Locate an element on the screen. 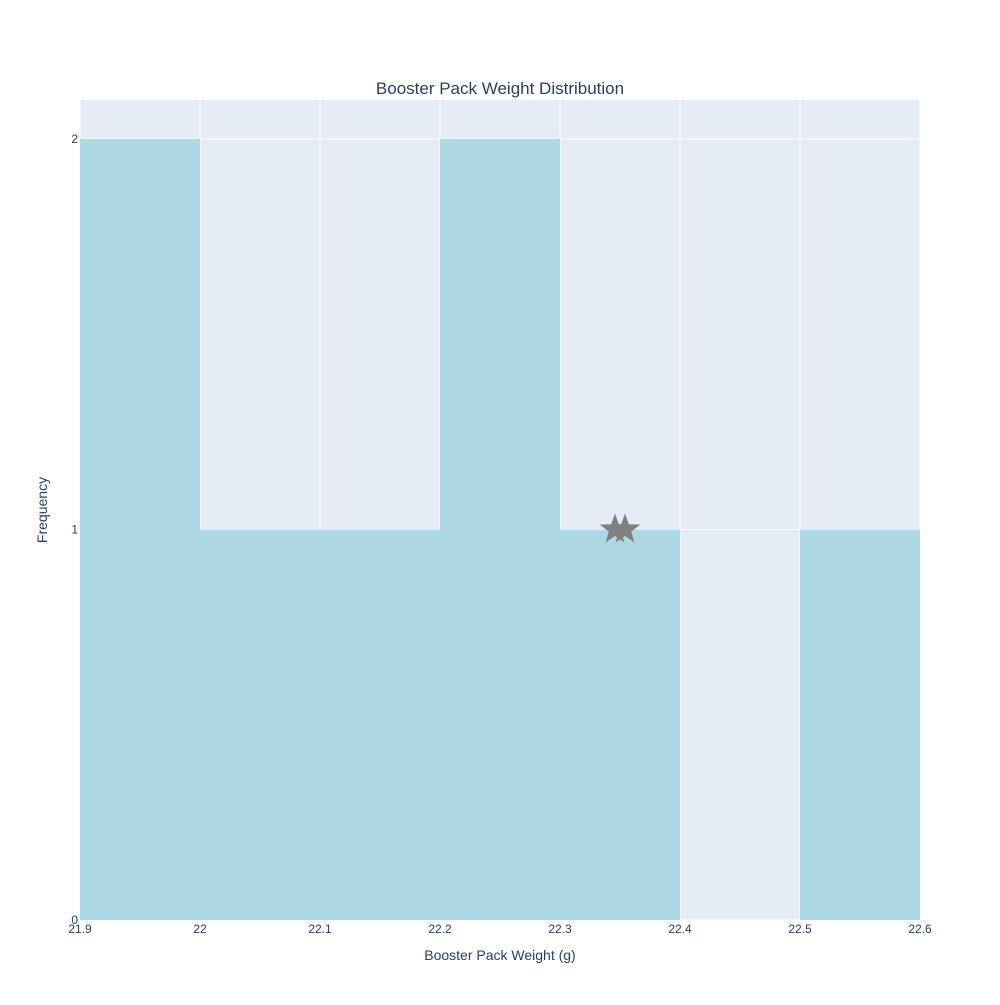 The image size is (1000, 1005). y-tick-label: 0 is located at coordinates (74, 920).